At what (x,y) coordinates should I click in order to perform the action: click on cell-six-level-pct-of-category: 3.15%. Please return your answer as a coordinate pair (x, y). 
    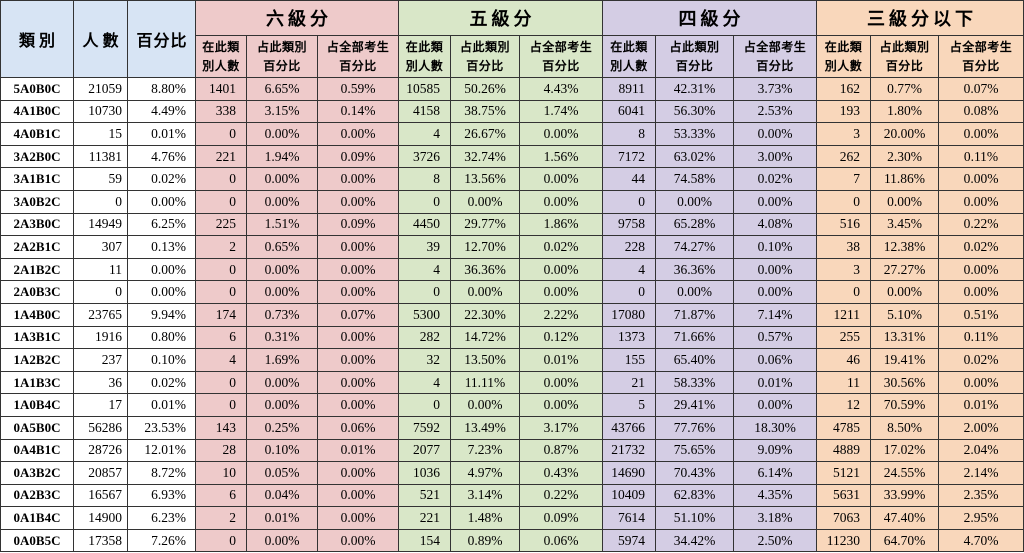
    Looking at the image, I should click on (282, 112).